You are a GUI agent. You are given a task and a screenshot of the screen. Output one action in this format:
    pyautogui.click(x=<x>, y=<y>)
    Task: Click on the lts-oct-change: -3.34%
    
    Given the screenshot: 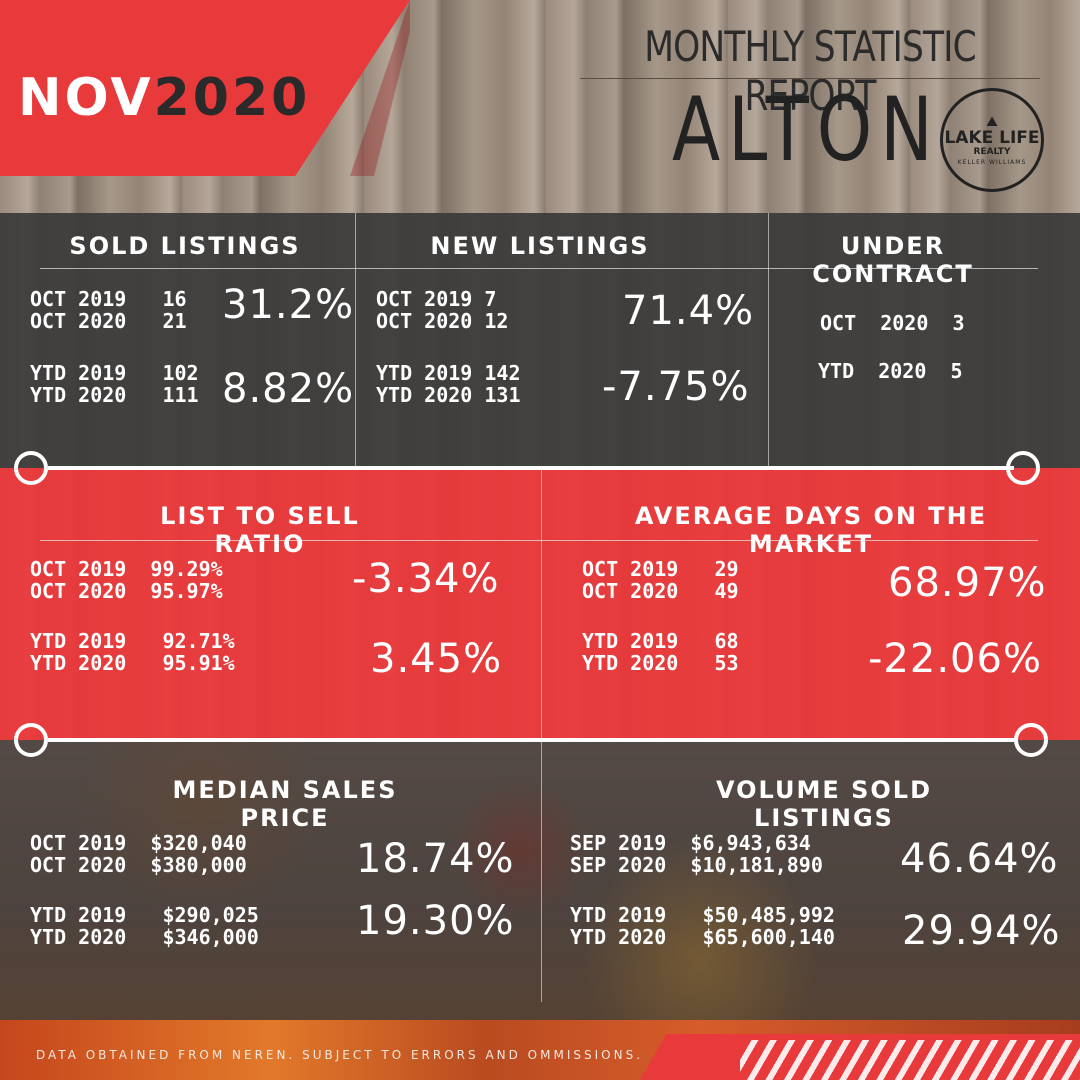 What is the action you would take?
    pyautogui.click(x=426, y=579)
    